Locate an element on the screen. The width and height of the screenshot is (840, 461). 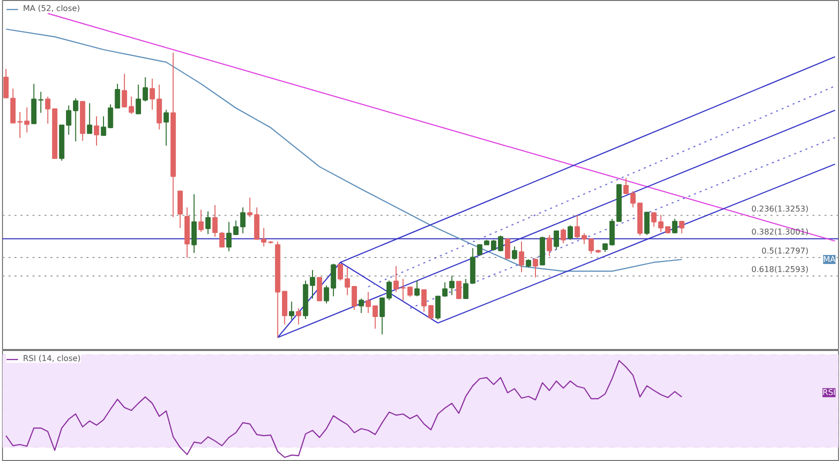
annotation: 0.5(1.2797) is located at coordinates (785, 251).